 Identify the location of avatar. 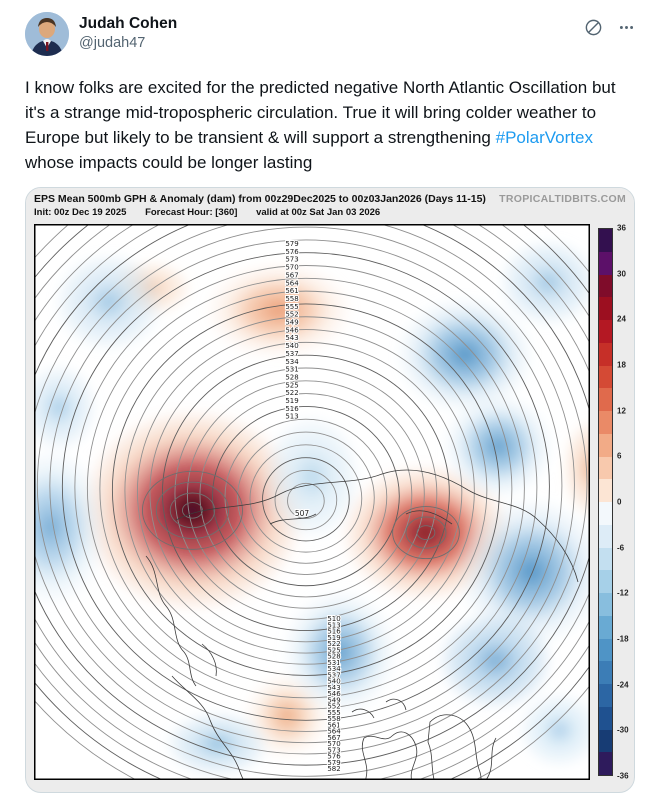
(47, 34).